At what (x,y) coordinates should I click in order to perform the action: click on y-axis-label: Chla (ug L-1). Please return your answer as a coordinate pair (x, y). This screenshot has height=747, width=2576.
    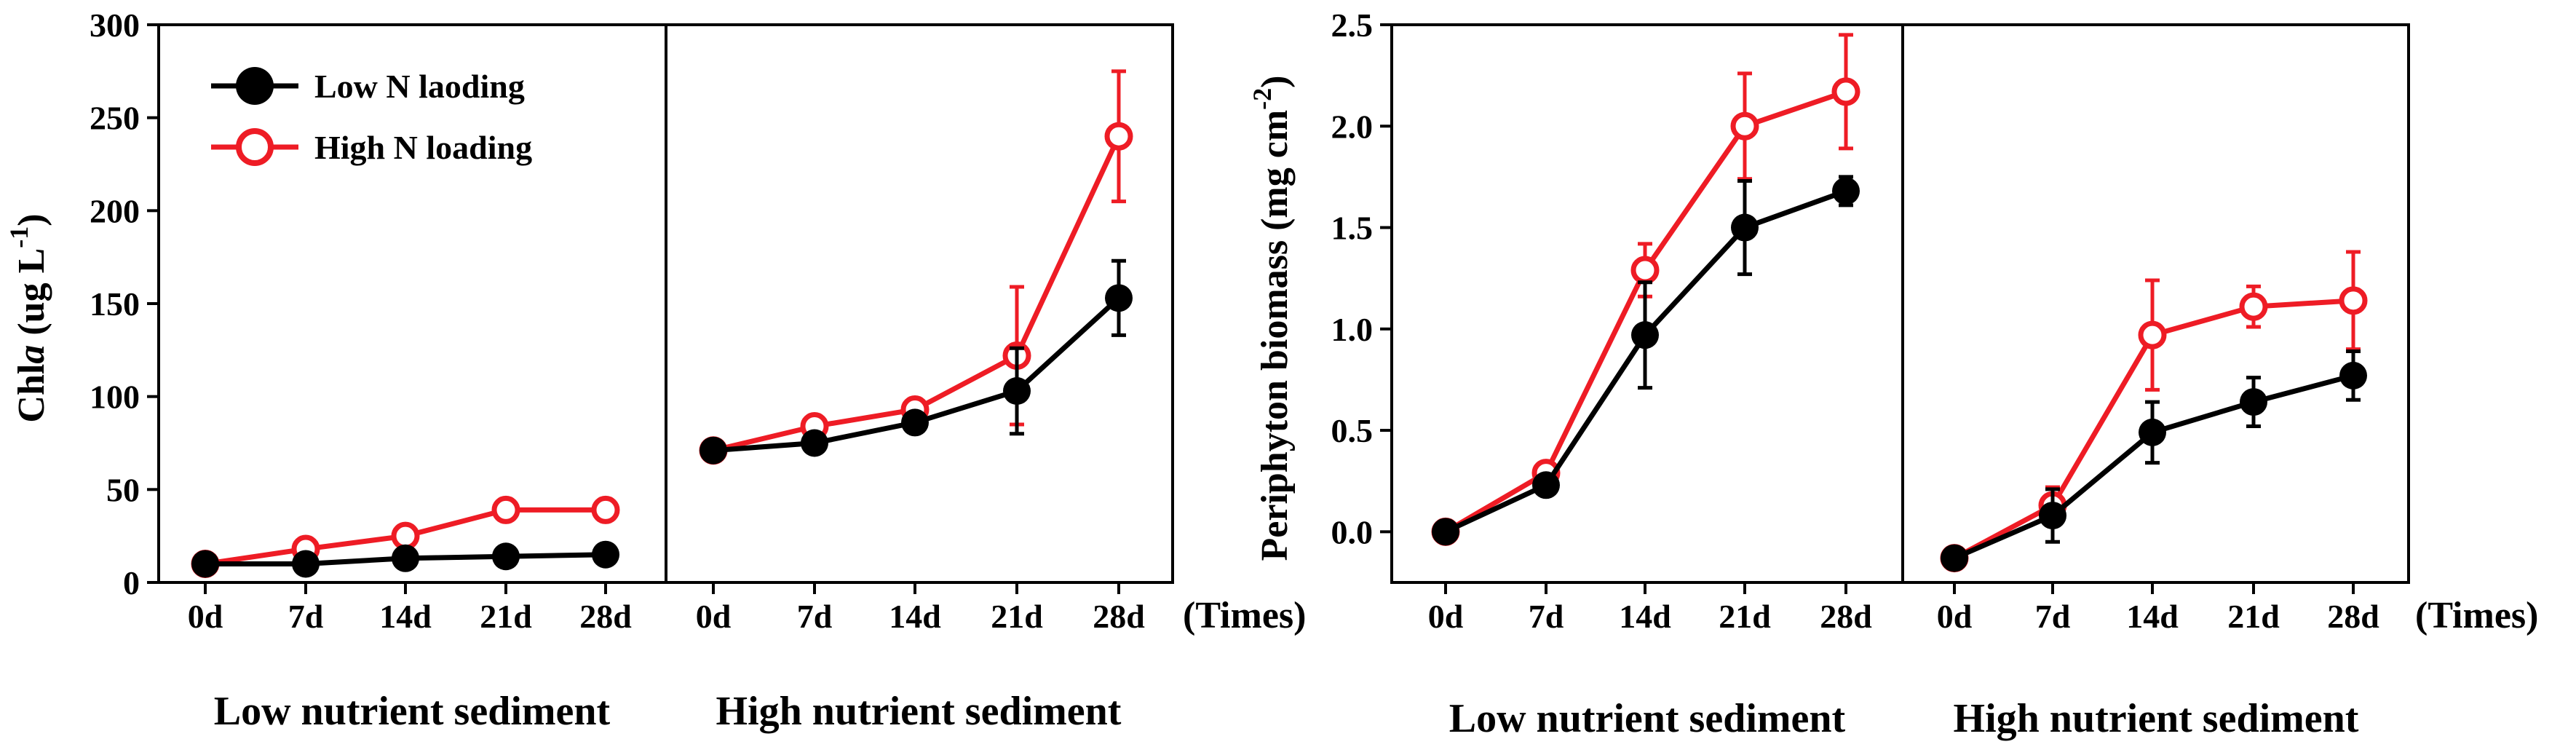
    Looking at the image, I should click on (28, 317).